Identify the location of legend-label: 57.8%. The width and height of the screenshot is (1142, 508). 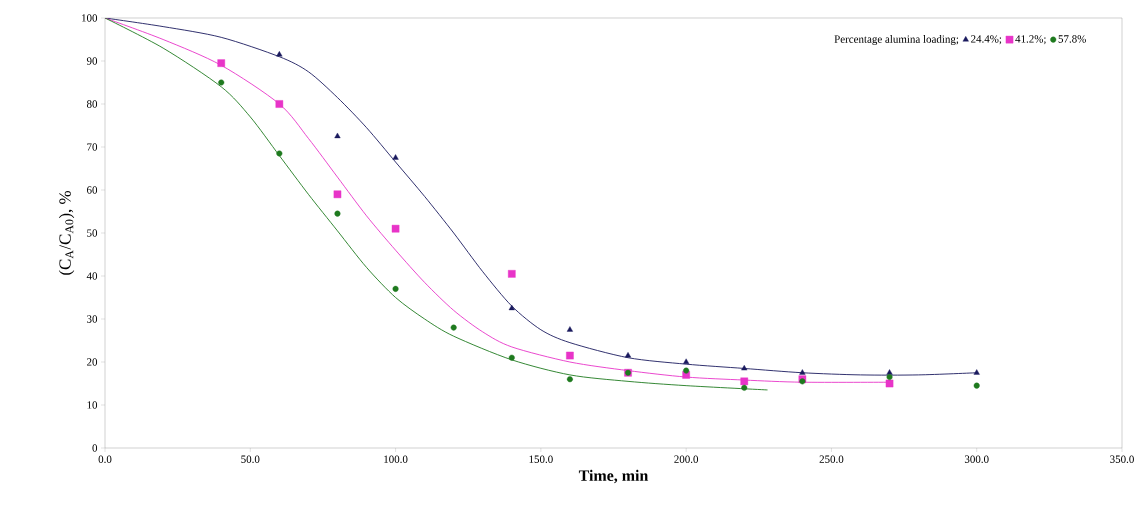
(1072, 39).